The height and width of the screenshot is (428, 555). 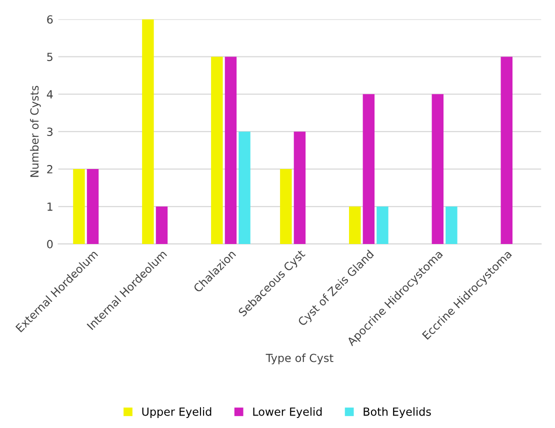 I want to click on y-tick-label: 3, so click(x=50, y=132).